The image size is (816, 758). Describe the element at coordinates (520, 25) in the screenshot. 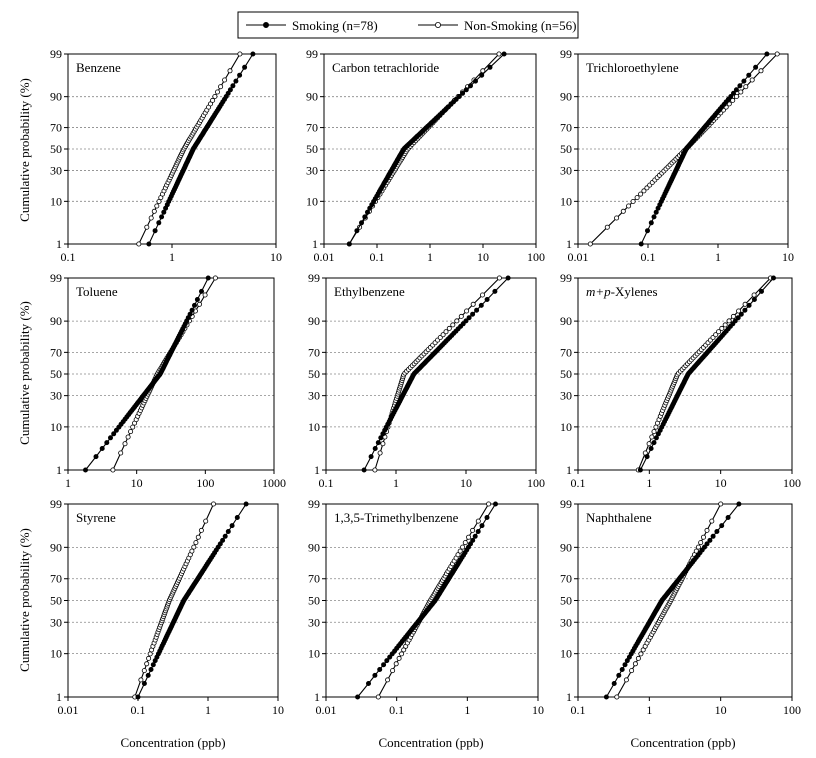

I see `legend-nonsmoking-label: Non-Smoking (n=56)` at that location.